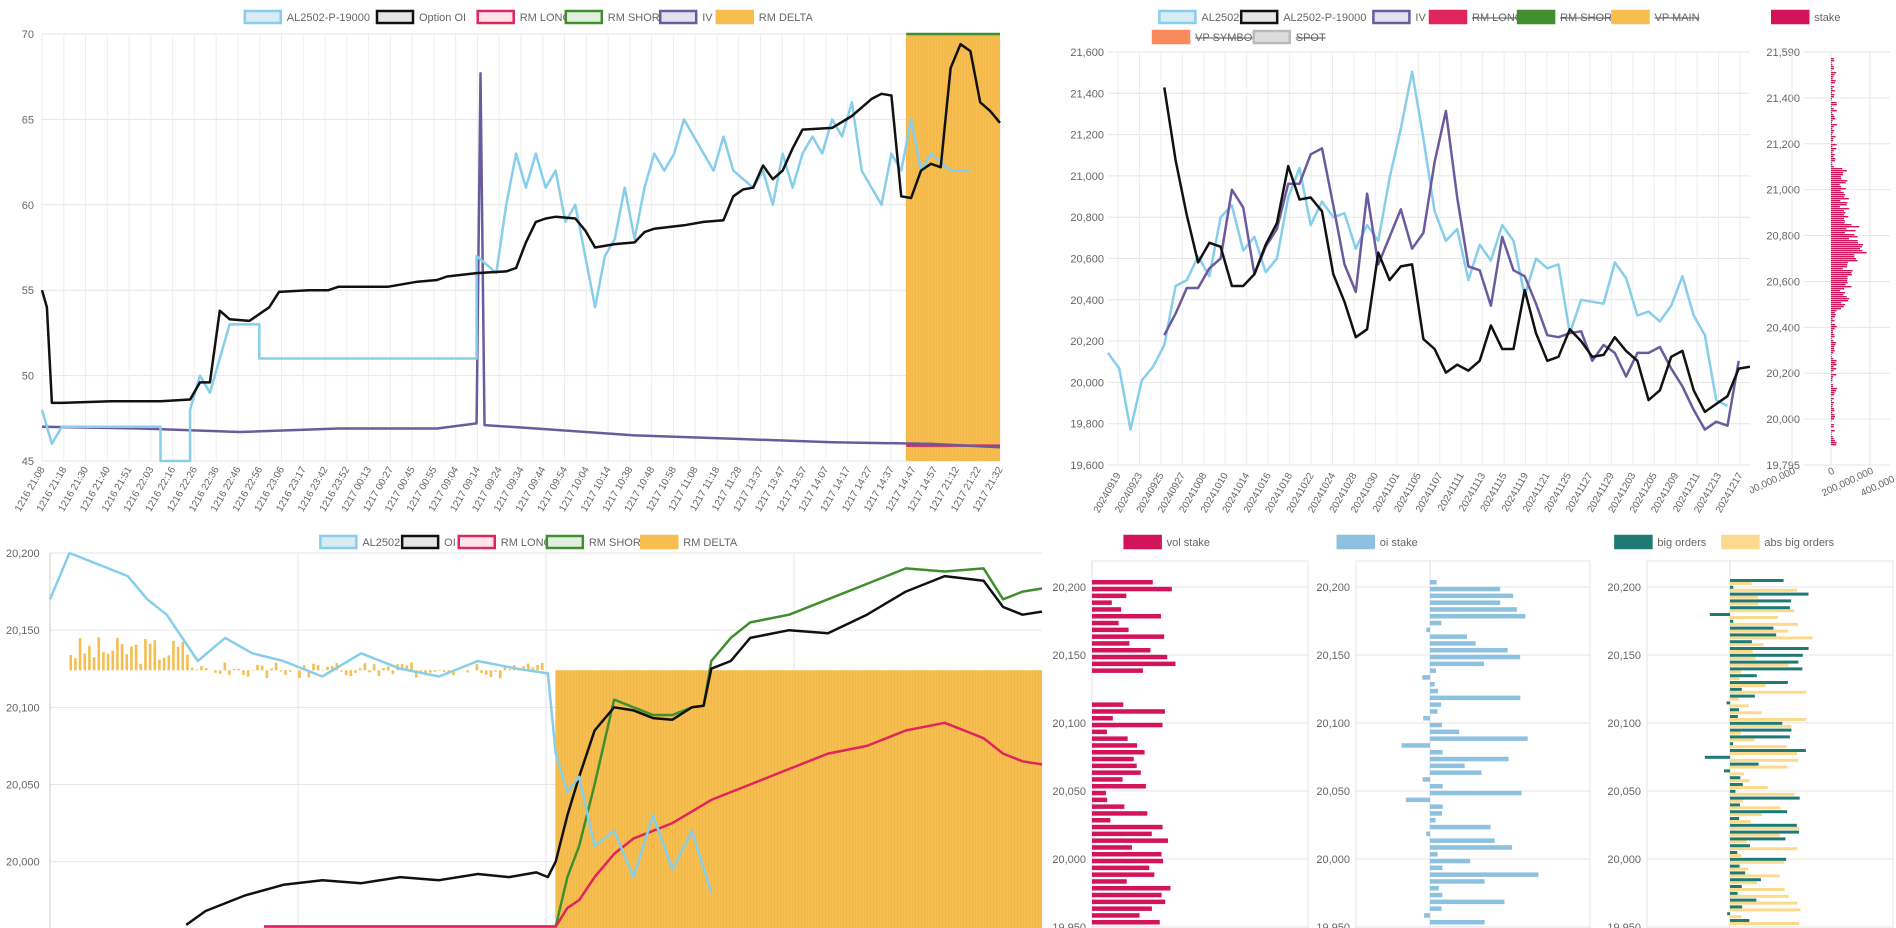 This screenshot has height=928, width=1896. I want to click on y-tick-label: 55, so click(28, 291).